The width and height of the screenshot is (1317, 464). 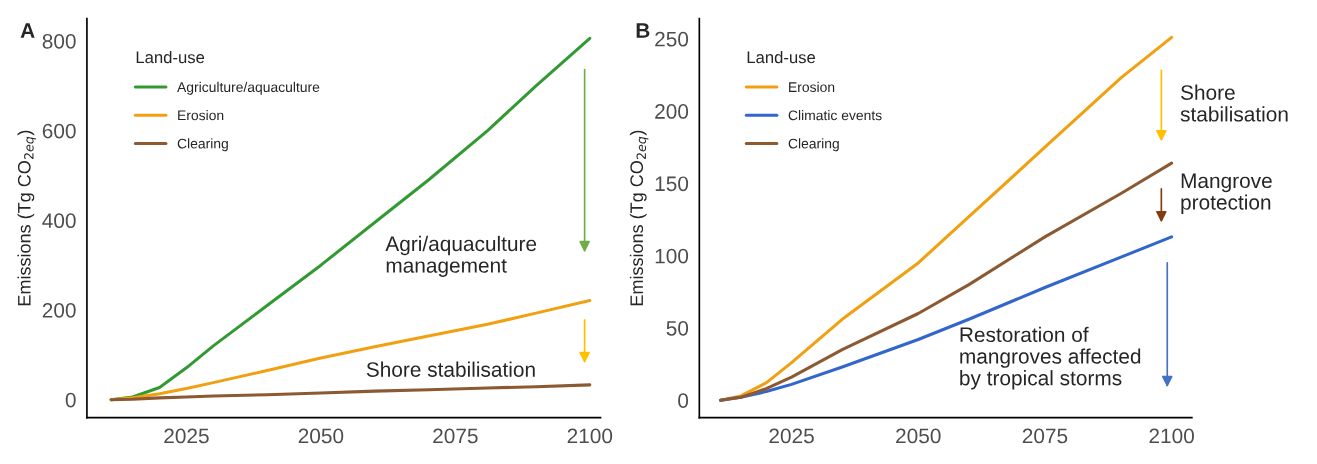 I want to click on legend-label: Climatic events, so click(x=835, y=115).